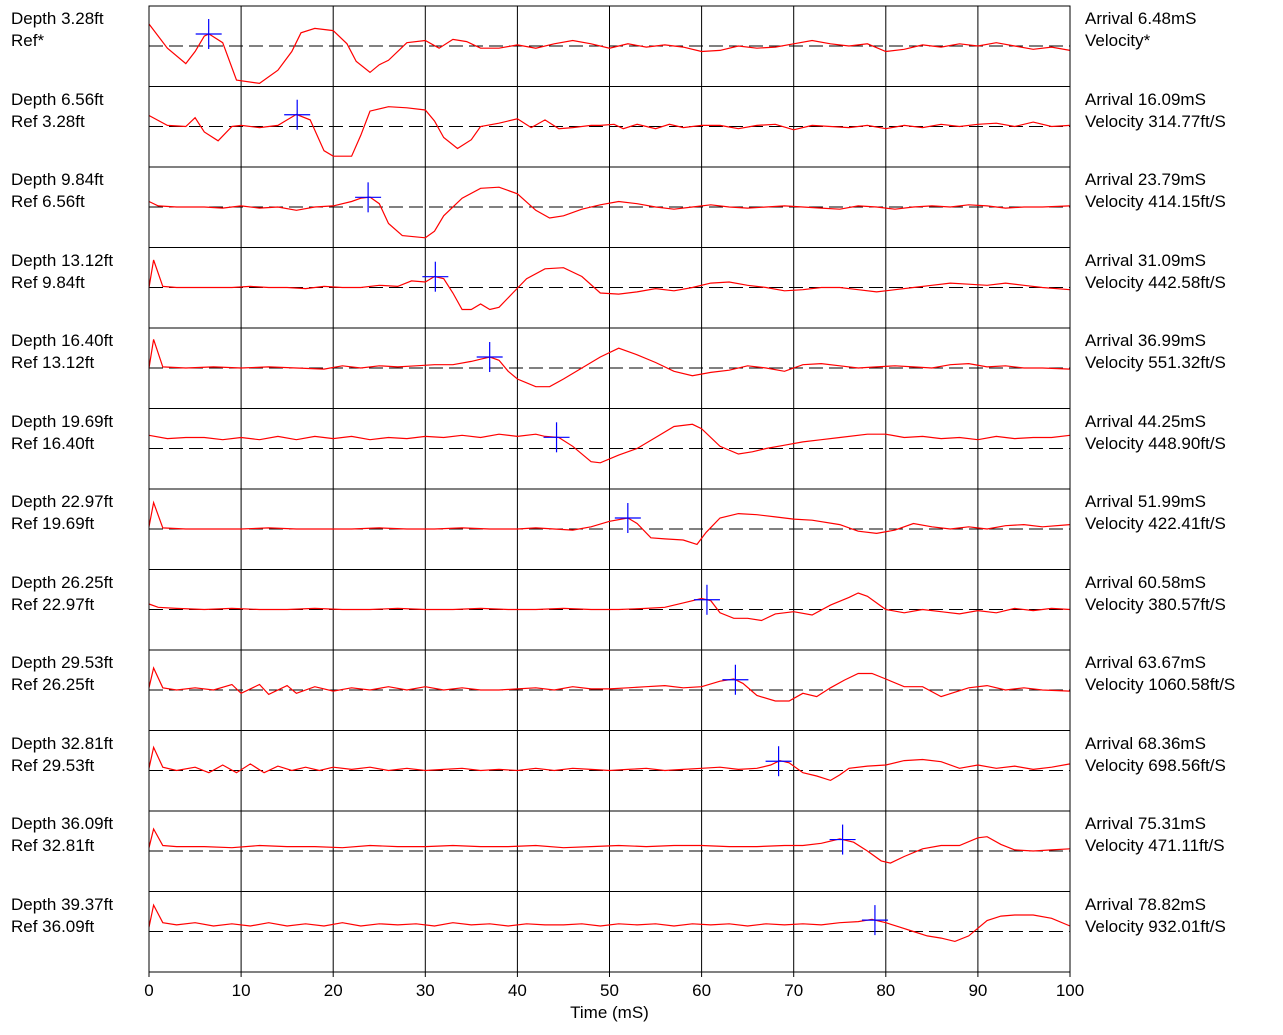 The image size is (1283, 1035). Describe the element at coordinates (425, 990) in the screenshot. I see `x-tick-label: 30` at that location.